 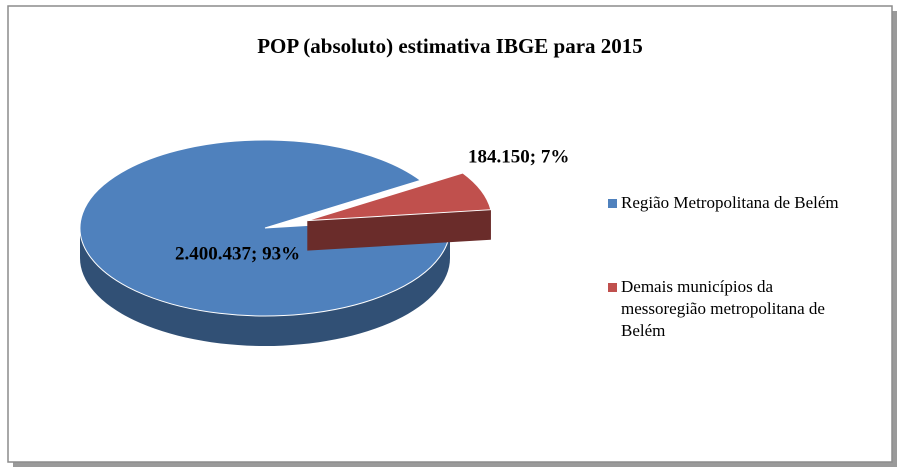 I want to click on data-label: 2.400.437; 93%, so click(x=237, y=253).